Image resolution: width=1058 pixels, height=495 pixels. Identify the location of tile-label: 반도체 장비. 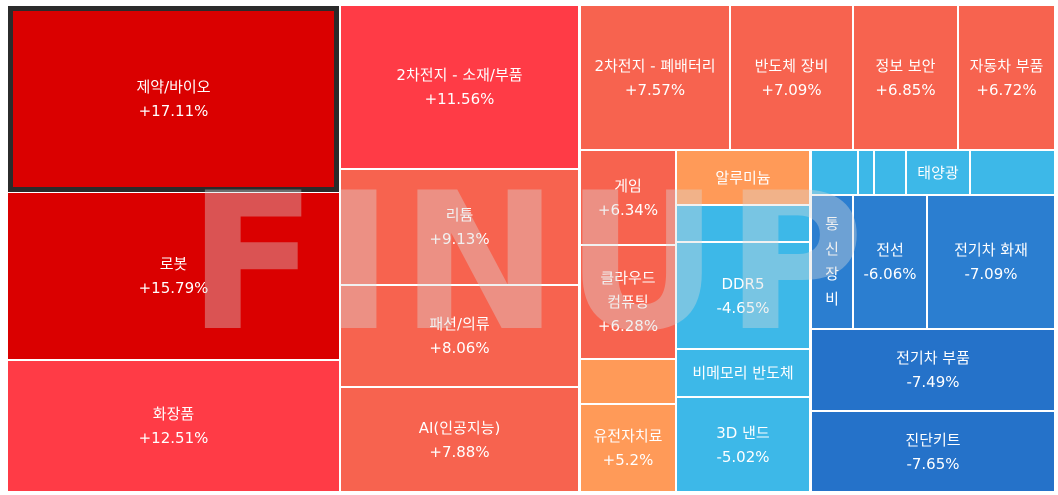
(791, 65).